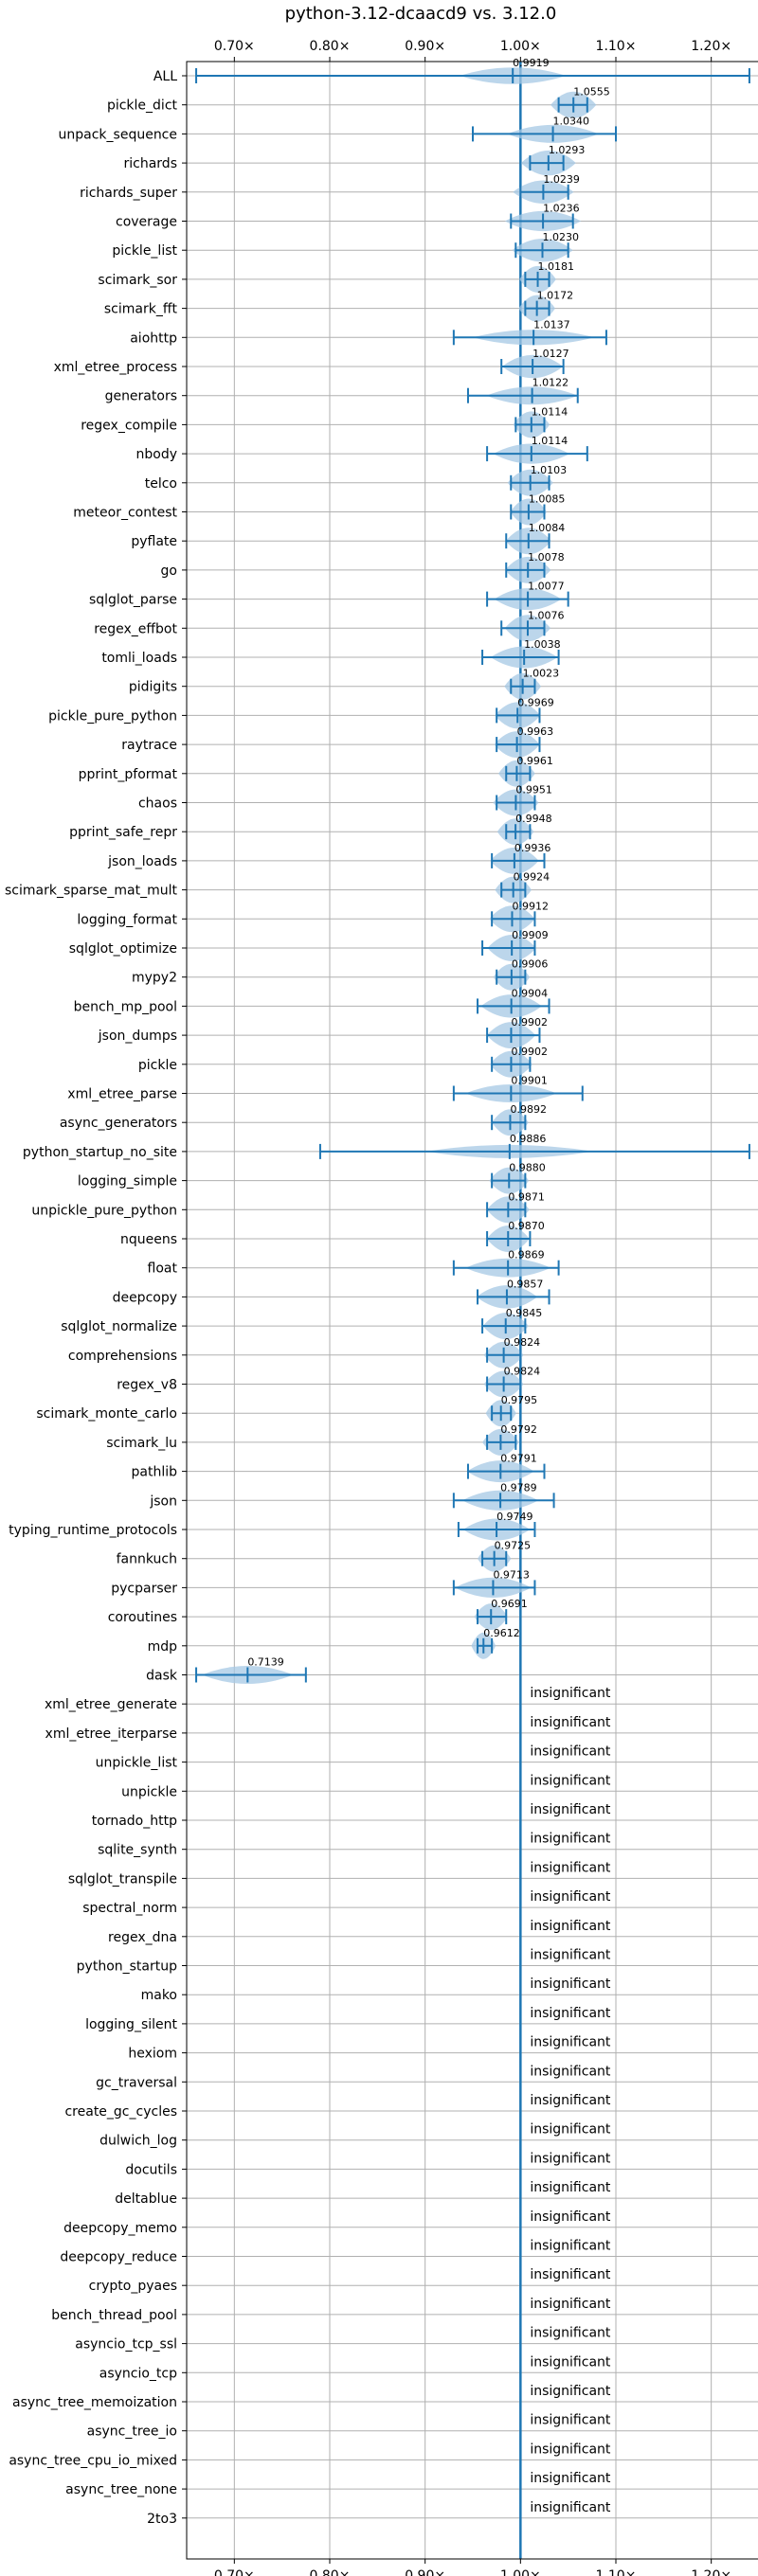 The image size is (758, 2576). Describe the element at coordinates (535, 731) in the screenshot. I see `value-label: 0.9963` at that location.